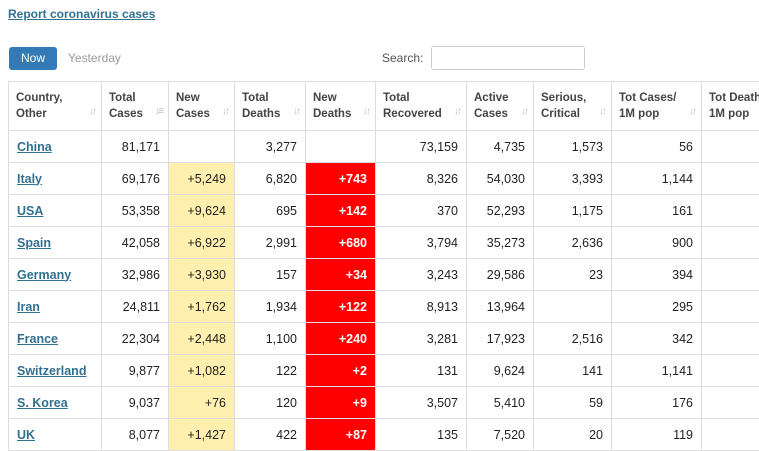 This screenshot has width=759, height=451. I want to click on country-link: Spain, so click(34, 242).